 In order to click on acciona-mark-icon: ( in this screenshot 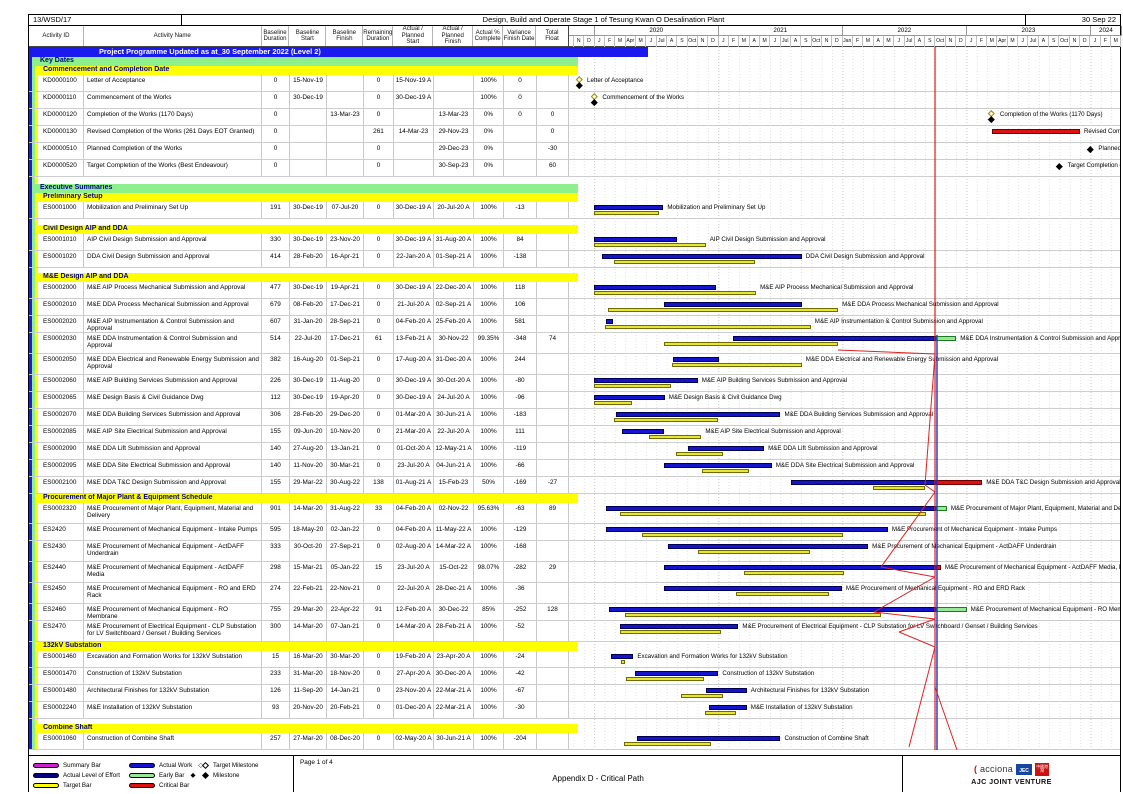, I will do `click(975, 769)`.